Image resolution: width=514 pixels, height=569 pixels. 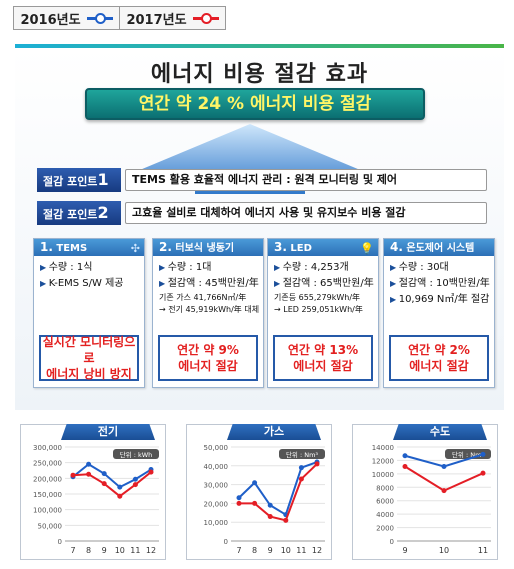 What do you see at coordinates (385, 515) in the screenshot?
I see `y-tick-label: 4000` at bounding box center [385, 515].